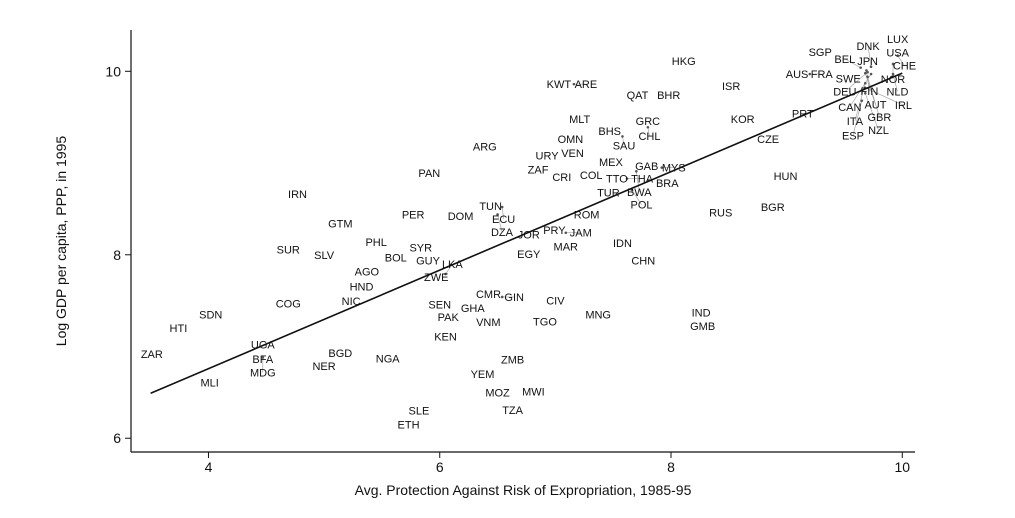  What do you see at coordinates (263, 374) in the screenshot?
I see `point-label-mdg: MDG` at bounding box center [263, 374].